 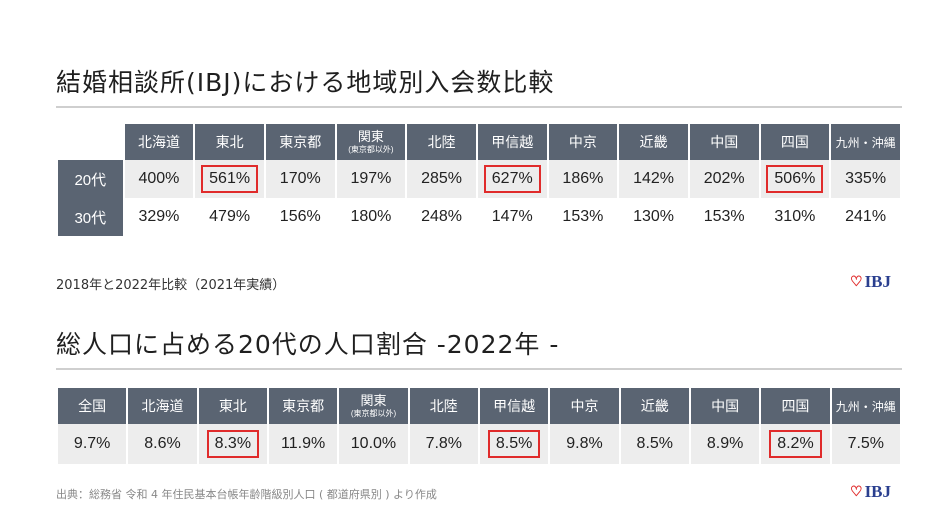 What do you see at coordinates (300, 179) in the screenshot?
I see `table-cell: 170%` at bounding box center [300, 179].